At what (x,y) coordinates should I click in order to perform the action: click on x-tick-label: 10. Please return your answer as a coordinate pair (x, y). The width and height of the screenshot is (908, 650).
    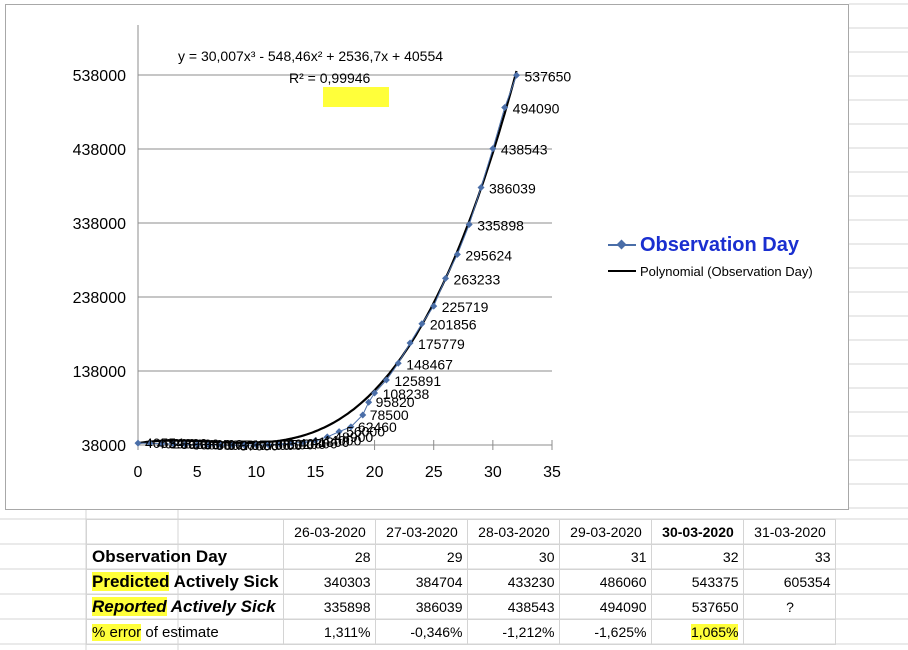
    Looking at the image, I should click on (256, 472).